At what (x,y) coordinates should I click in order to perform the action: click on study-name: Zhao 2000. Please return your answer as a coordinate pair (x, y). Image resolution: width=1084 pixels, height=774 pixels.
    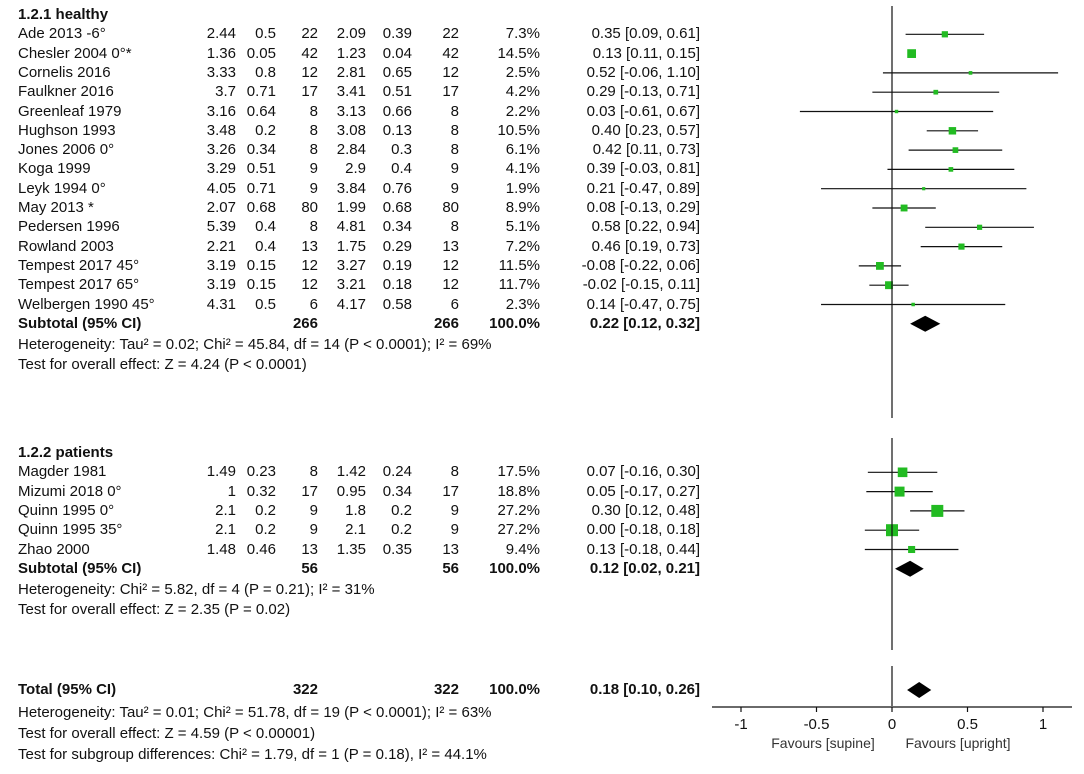
    Looking at the image, I should click on (54, 549).